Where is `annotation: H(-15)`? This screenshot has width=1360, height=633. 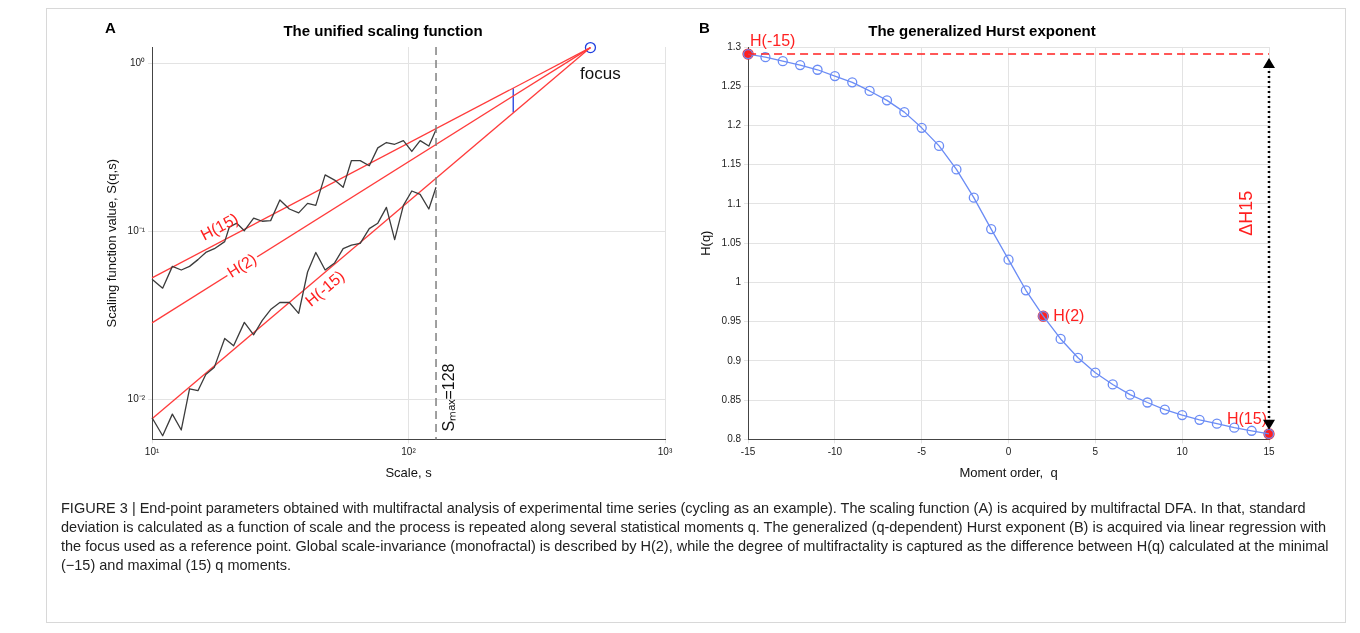 annotation: H(-15) is located at coordinates (773, 41).